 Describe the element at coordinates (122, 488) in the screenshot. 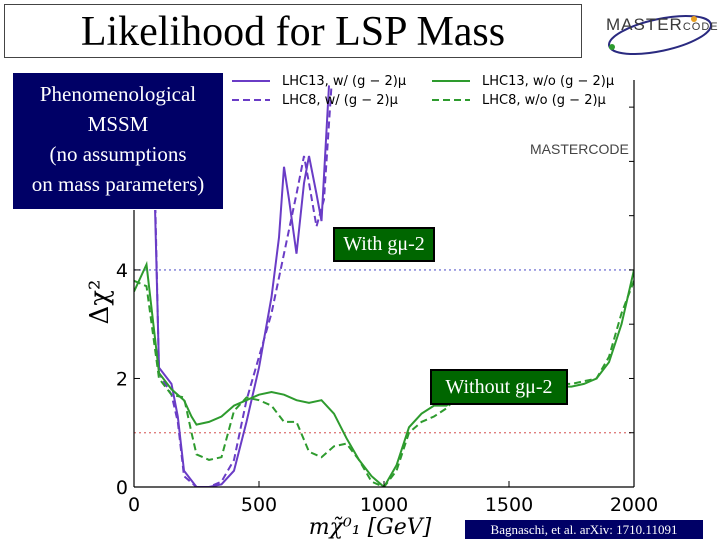

I see `y-tick-label: 0` at that location.